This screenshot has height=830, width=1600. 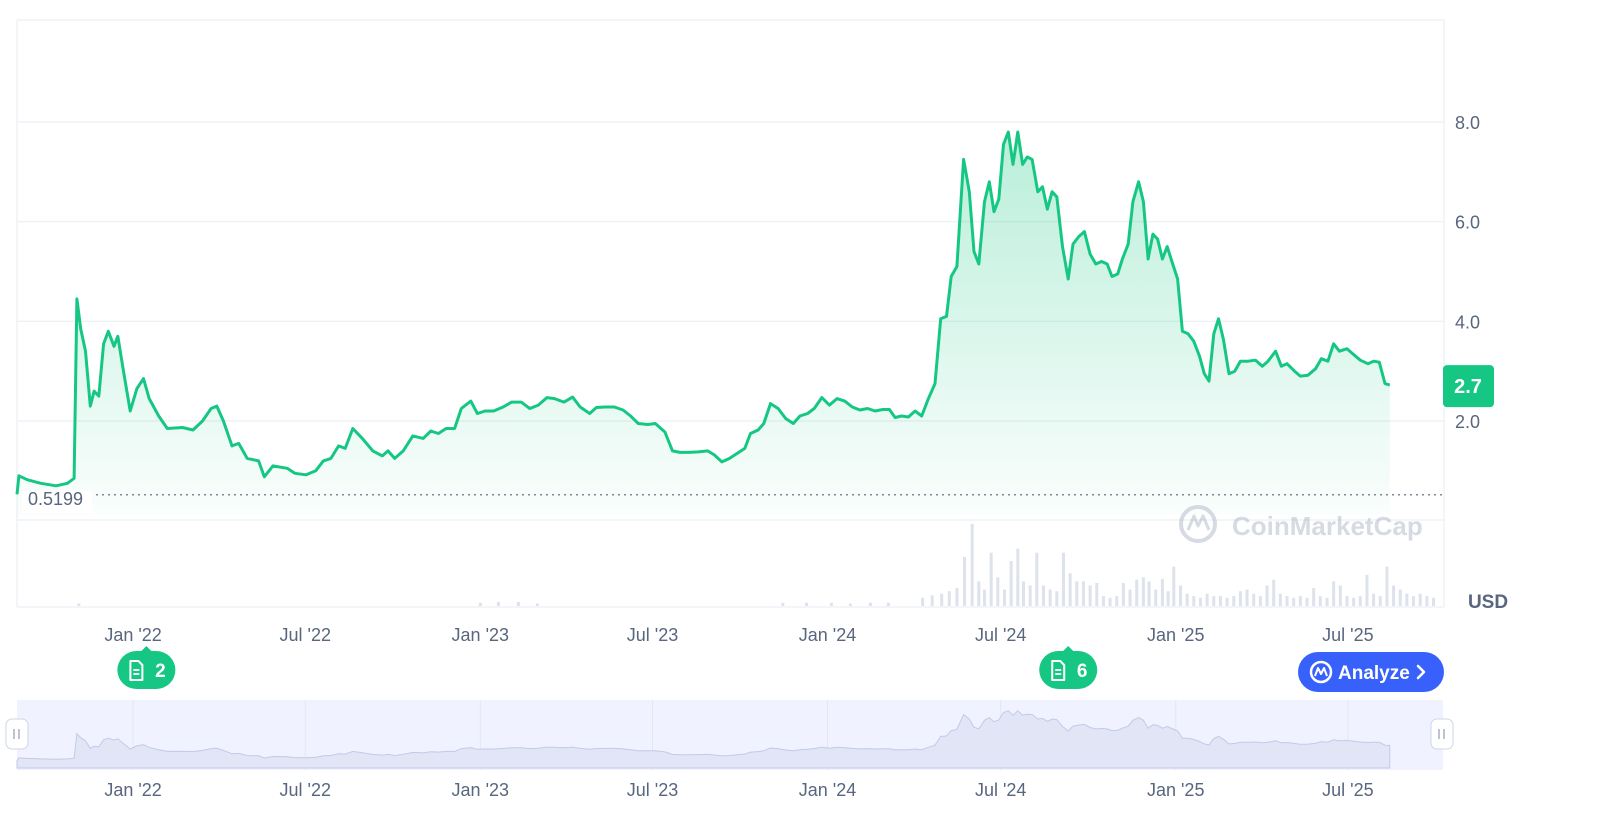 What do you see at coordinates (305, 635) in the screenshot?
I see `x-tick-label: Jul '22` at bounding box center [305, 635].